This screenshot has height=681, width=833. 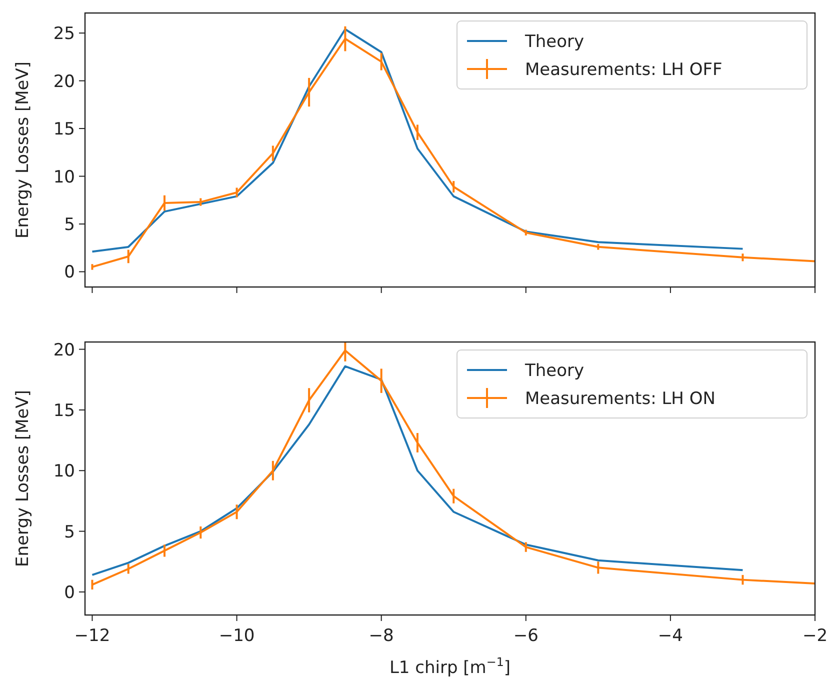 I want to click on legend-label: Measurements: LH OFF, so click(x=623, y=70).